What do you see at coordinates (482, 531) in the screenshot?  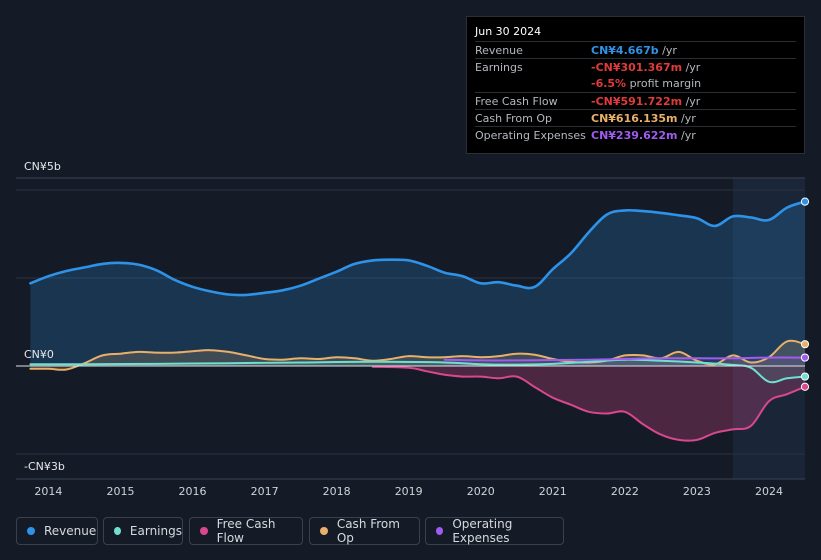 I see `legend-label: Operating Expenses` at bounding box center [482, 531].